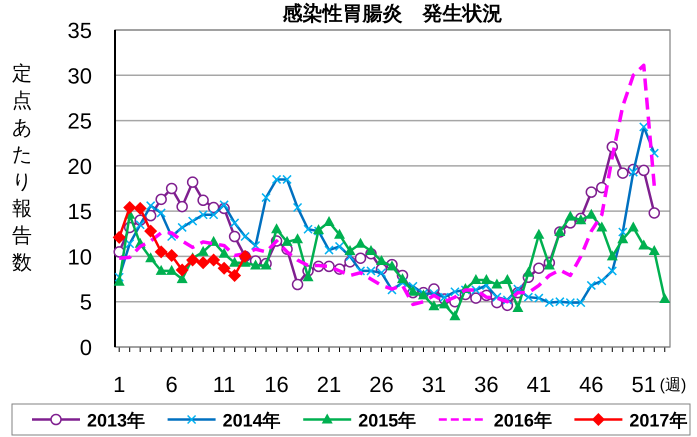 The width and height of the screenshot is (697, 437). What do you see at coordinates (119, 384) in the screenshot?
I see `x-tick-label: 1` at bounding box center [119, 384].